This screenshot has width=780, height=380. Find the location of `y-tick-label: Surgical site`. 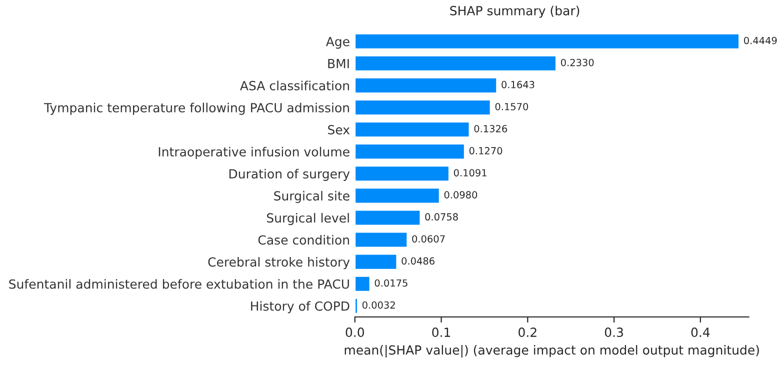

y-tick-label: Surgical site is located at coordinates (312, 197).